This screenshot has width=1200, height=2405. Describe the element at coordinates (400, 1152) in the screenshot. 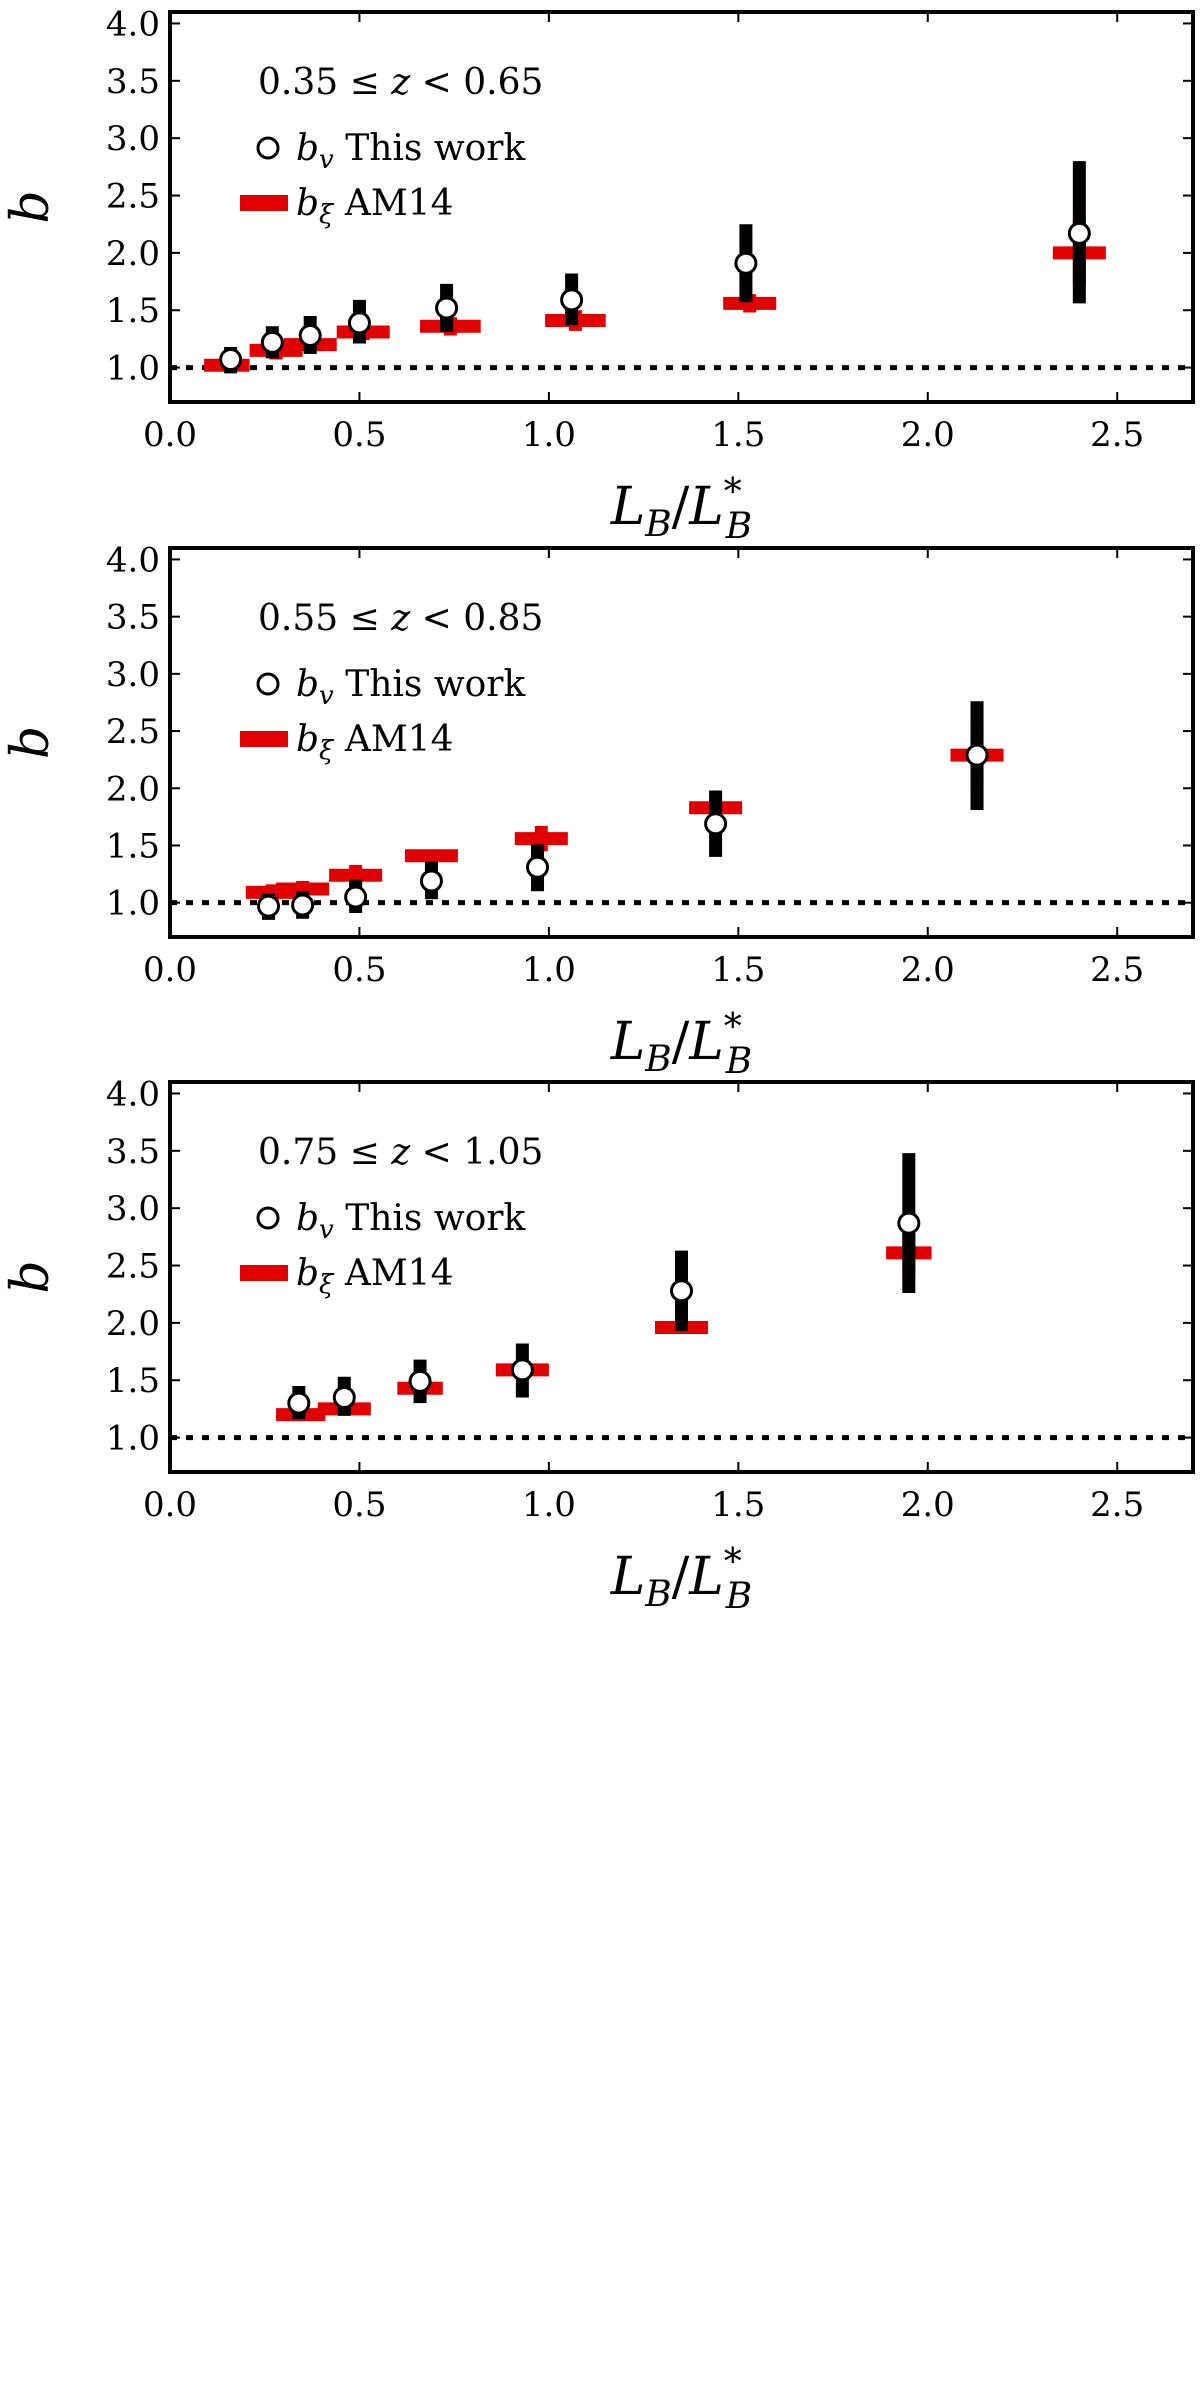

I see `panel-title: 0.75 ≤ z < 1.05` at that location.